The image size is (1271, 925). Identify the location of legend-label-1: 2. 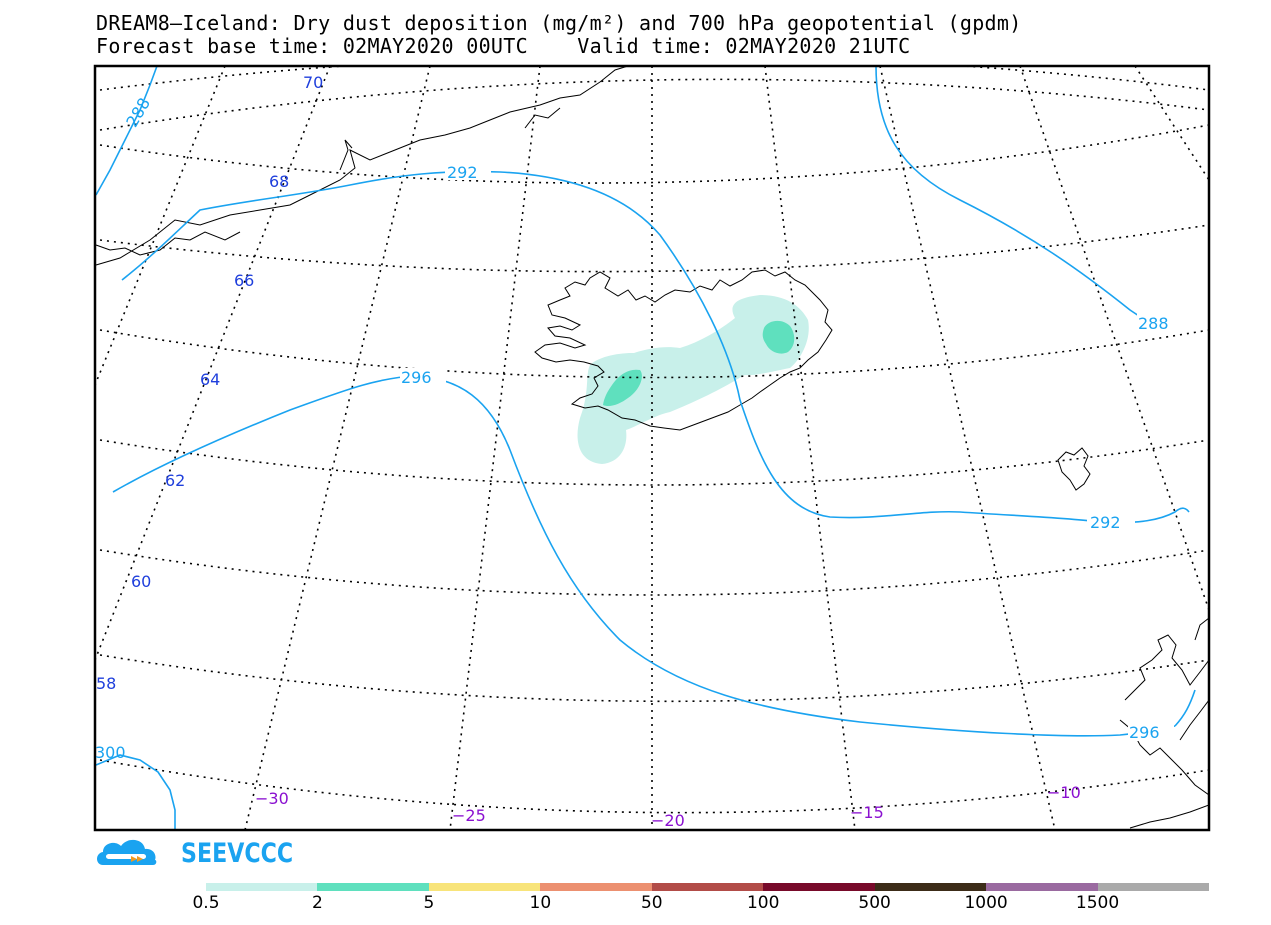
(317, 903).